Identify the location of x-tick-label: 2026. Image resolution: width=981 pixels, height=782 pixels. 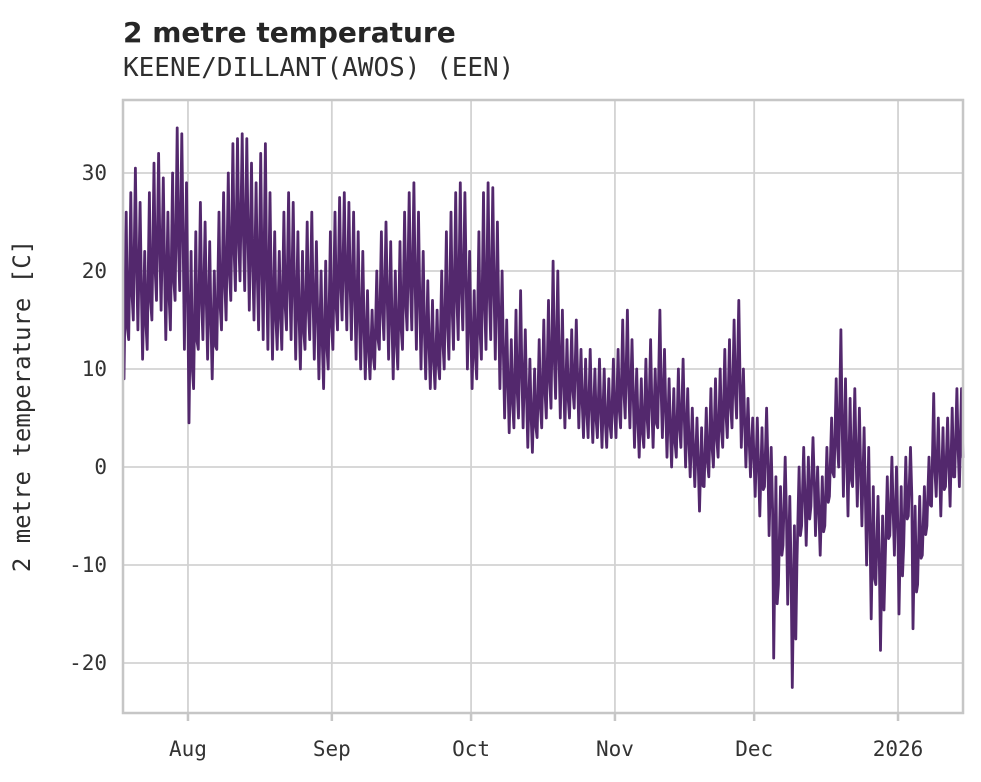
(898, 749).